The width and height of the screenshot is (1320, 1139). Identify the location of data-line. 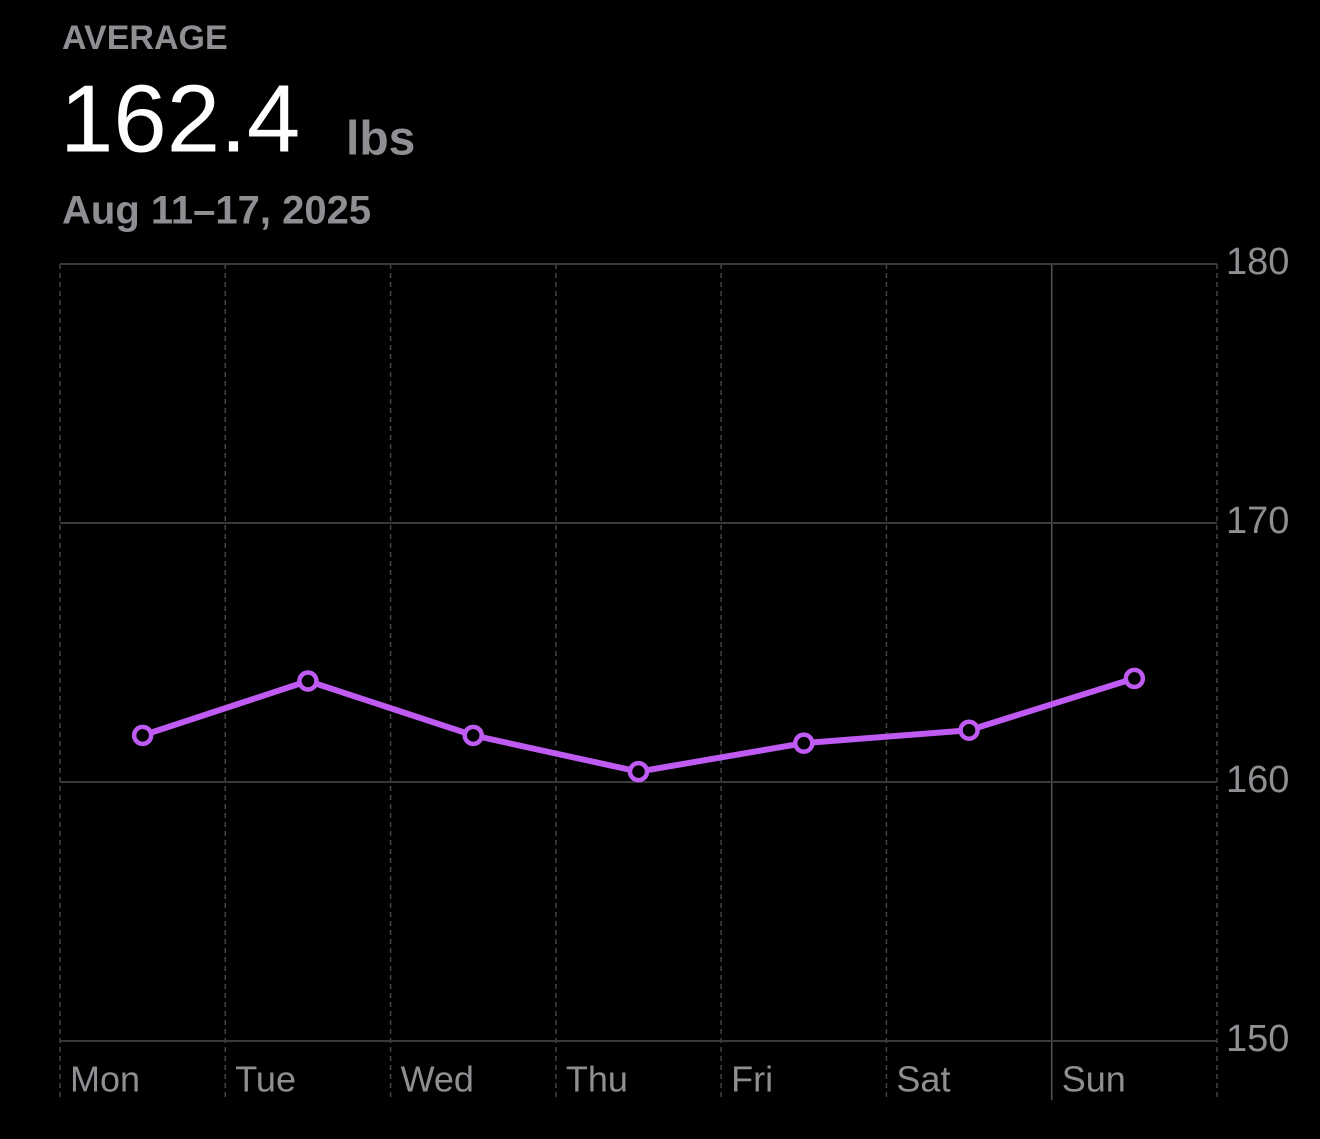
(638, 725).